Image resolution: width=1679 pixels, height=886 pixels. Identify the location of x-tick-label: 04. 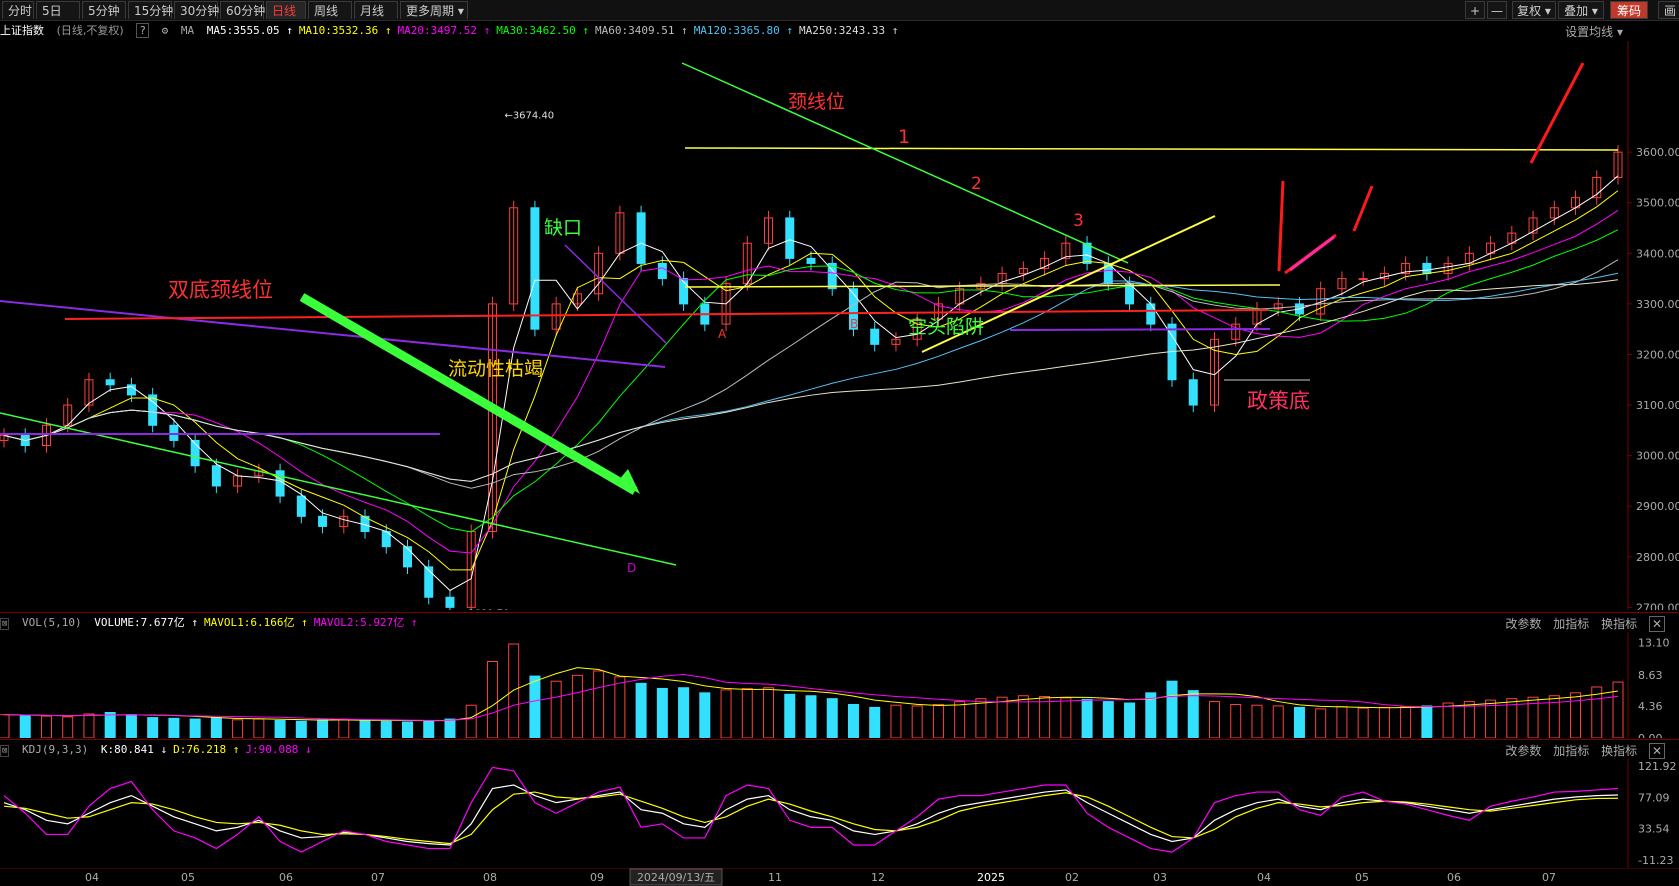
(92, 877).